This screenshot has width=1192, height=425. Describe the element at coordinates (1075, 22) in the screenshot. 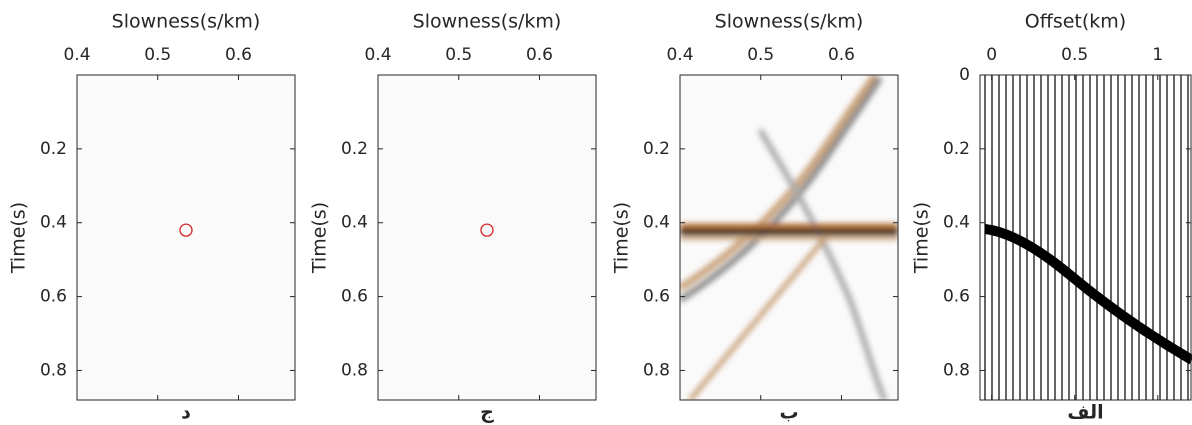

I see `x-axis-label: Offset(km)` at that location.